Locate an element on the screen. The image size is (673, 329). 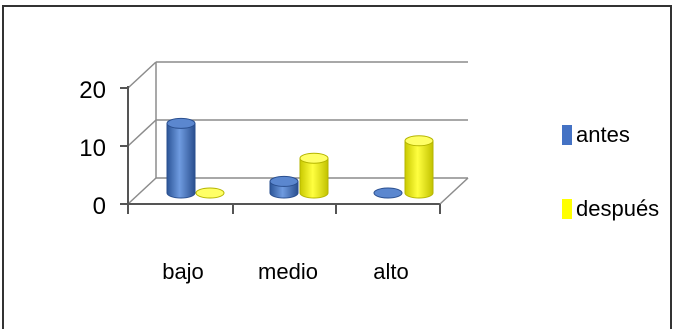
bar-despues-medio is located at coordinates (314, 178).